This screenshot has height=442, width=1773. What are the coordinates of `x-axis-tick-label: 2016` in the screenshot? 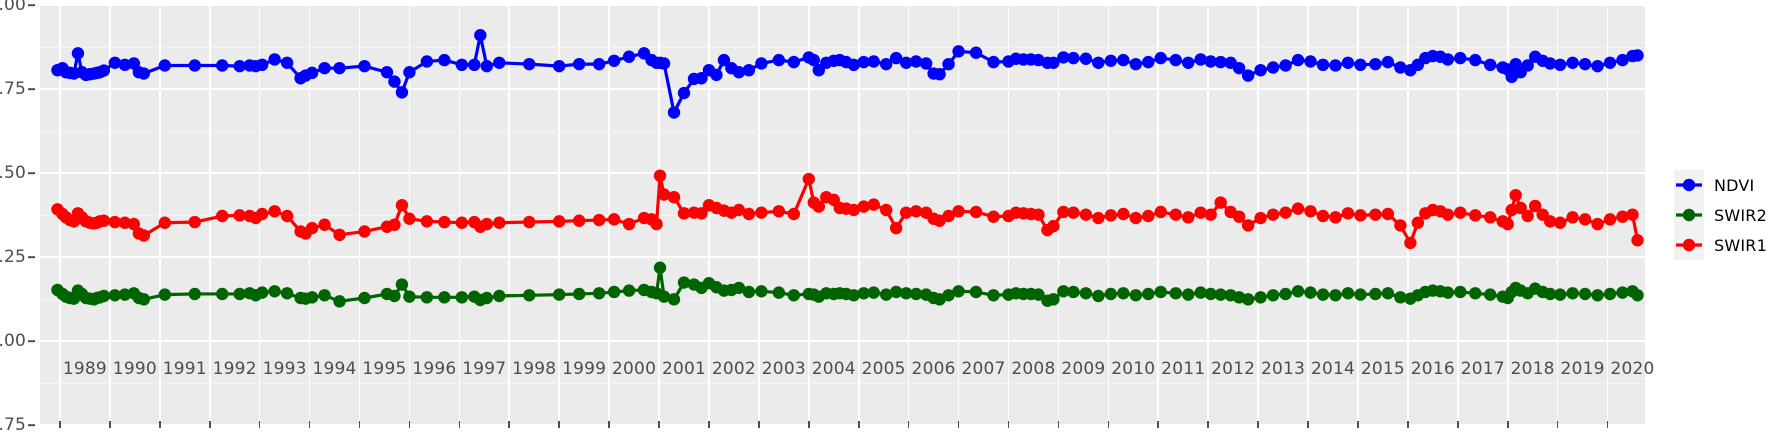 It's located at (1432, 369).